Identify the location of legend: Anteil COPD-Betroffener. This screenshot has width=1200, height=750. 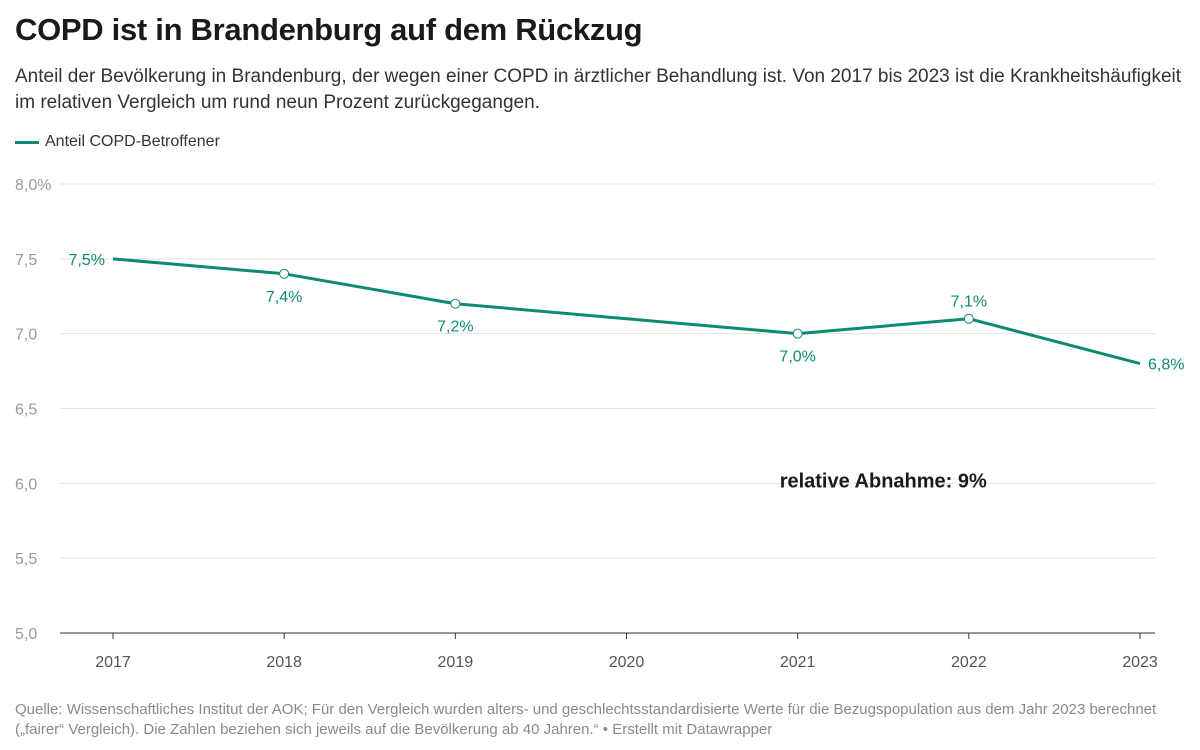
(117, 142).